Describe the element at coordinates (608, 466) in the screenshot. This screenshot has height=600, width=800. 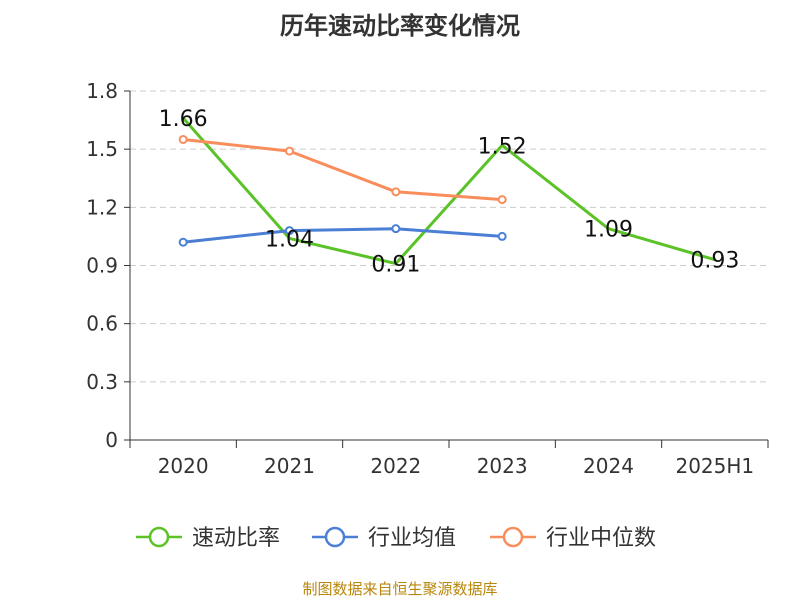
I see `x-tick-label: 2024` at that location.